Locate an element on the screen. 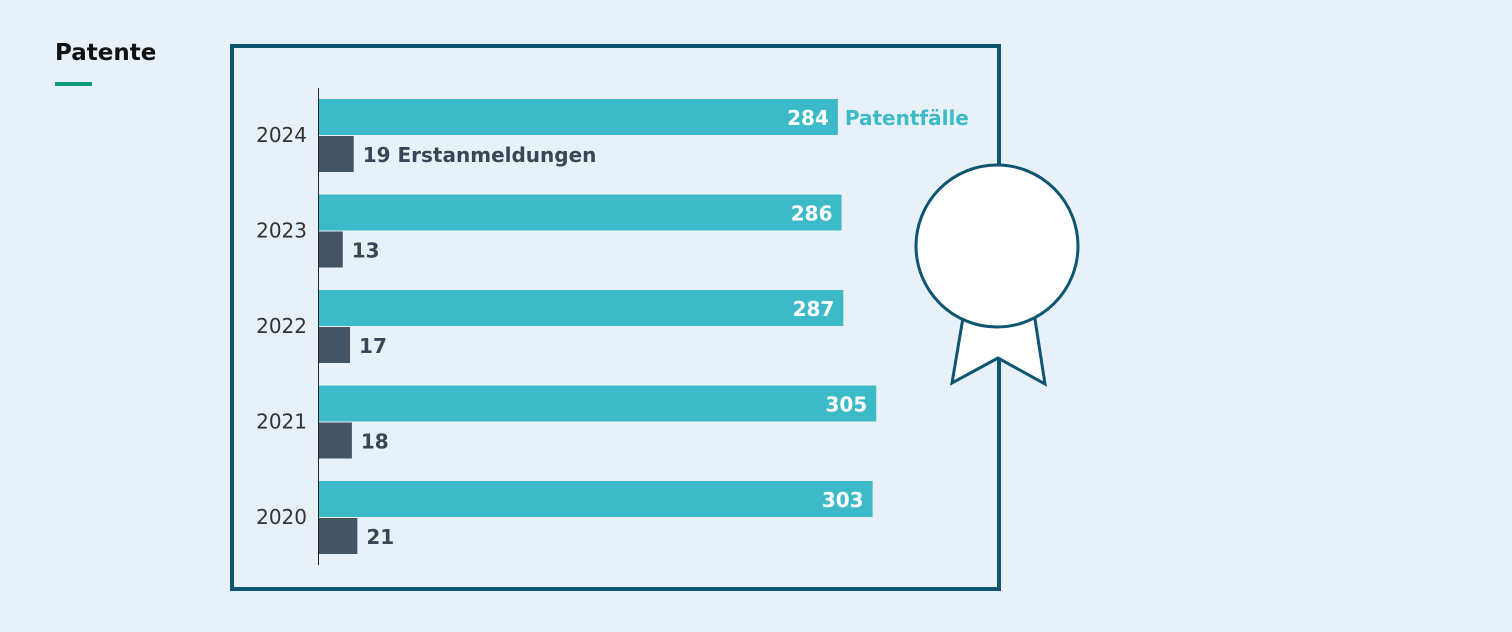  patent-value-label: 305 is located at coordinates (846, 405).